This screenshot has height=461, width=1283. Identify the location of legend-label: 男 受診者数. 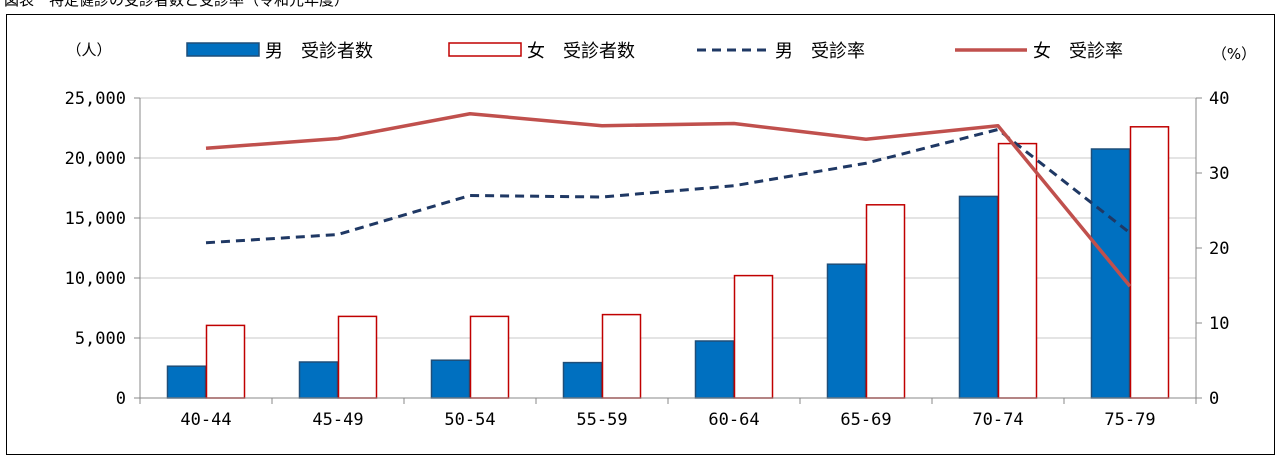
(319, 51).